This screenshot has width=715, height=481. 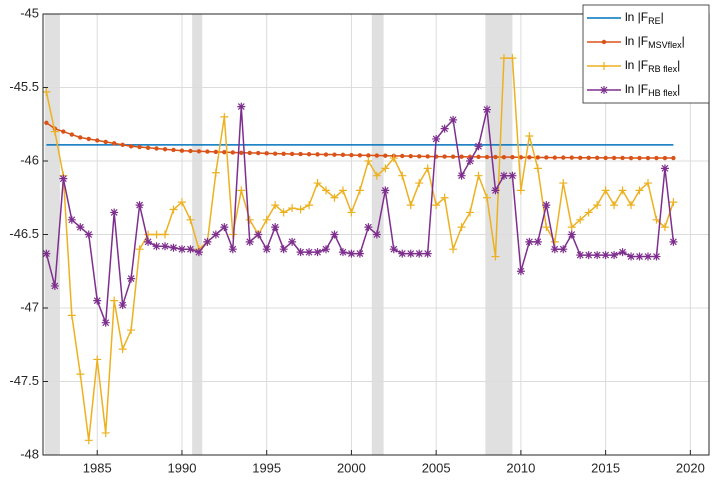 I want to click on y-tick-label: -46, so click(x=29, y=159).